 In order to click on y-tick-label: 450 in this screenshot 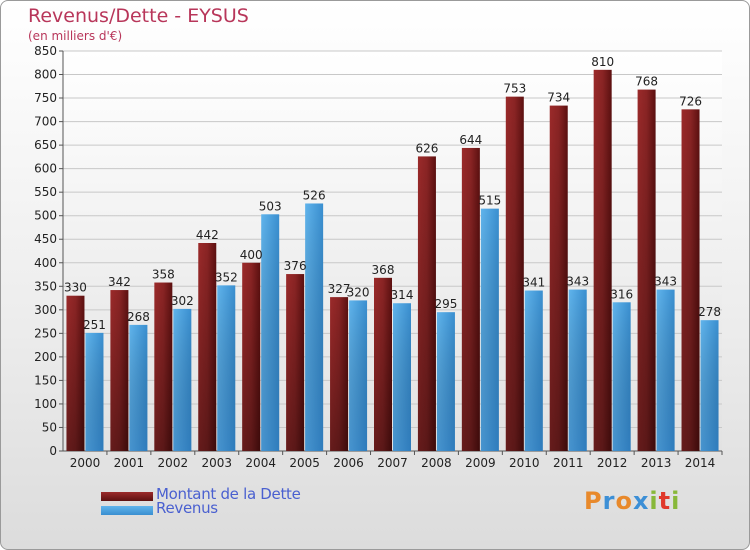, I will do `click(45, 239)`.